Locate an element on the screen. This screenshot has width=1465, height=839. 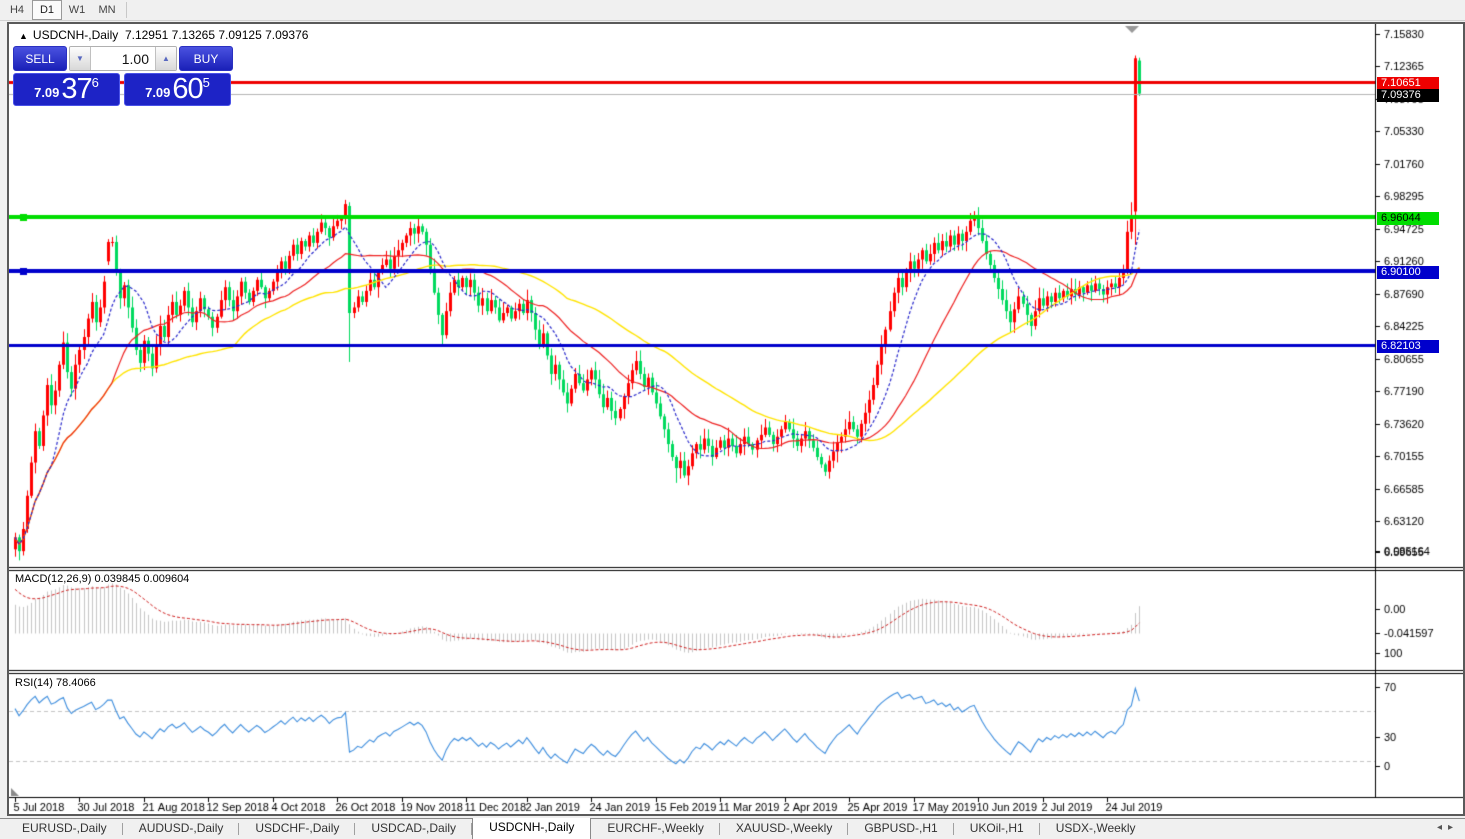
symbol-title: USDCNH-,Daily is located at coordinates (75, 35).